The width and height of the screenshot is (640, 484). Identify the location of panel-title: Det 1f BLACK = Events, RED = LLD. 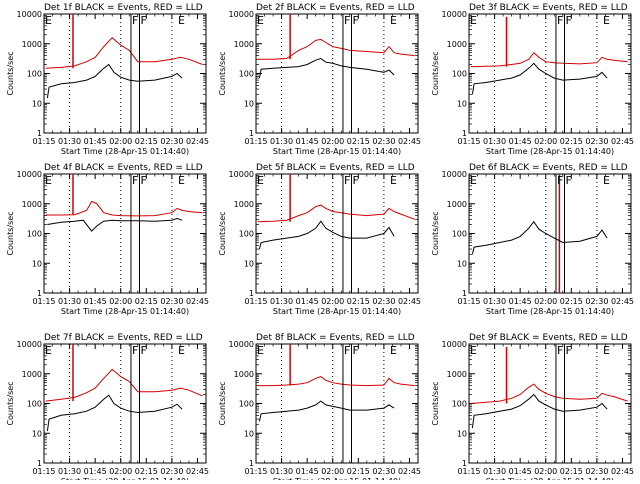
(123, 8).